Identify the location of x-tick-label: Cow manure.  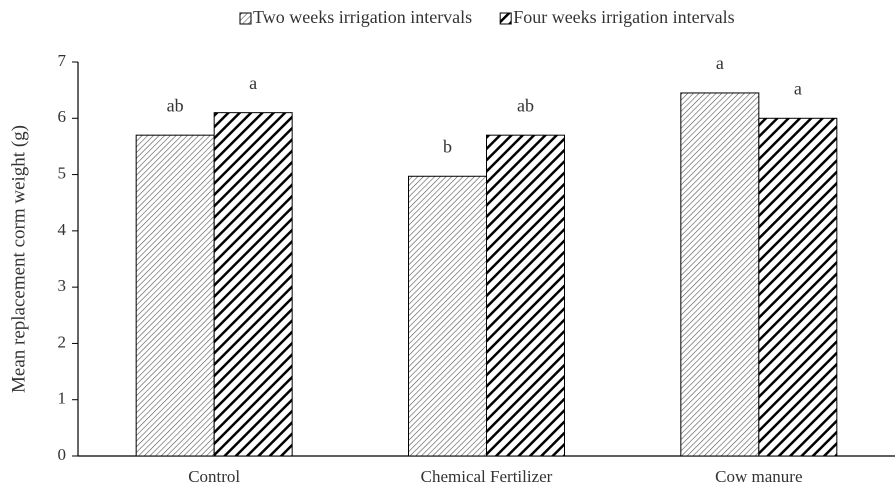
(758, 476).